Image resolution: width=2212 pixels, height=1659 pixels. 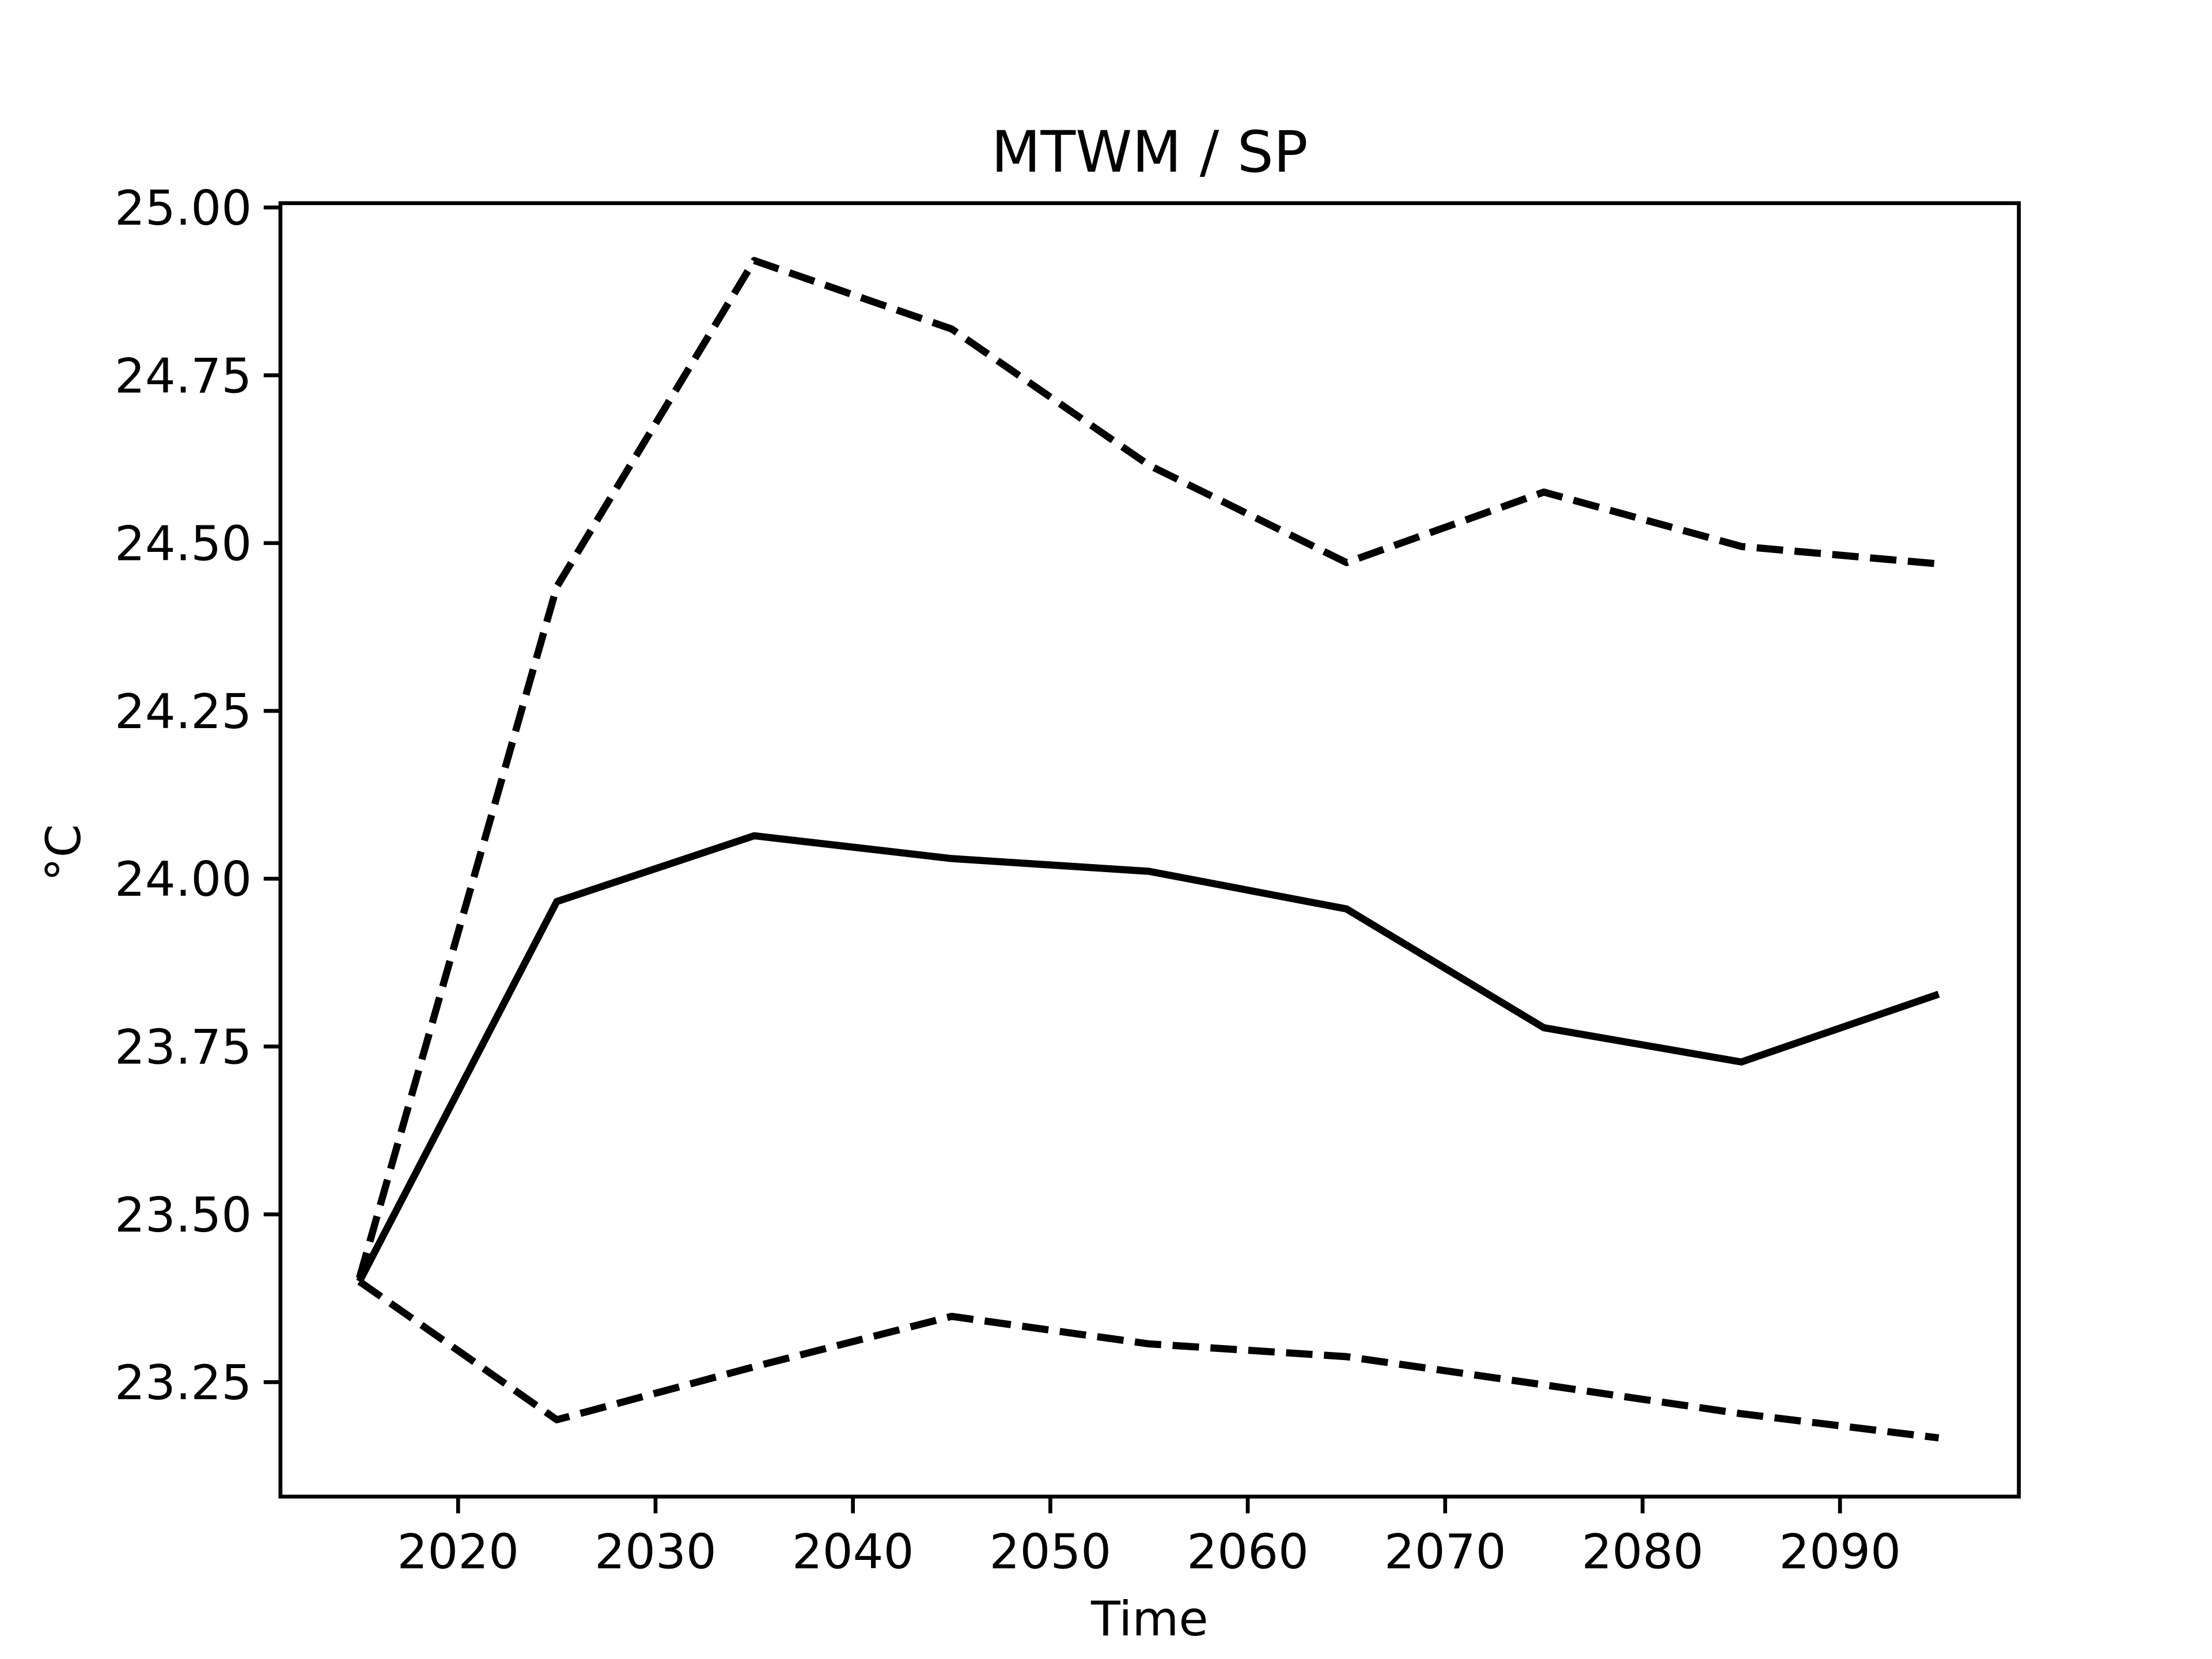 What do you see at coordinates (183, 1215) in the screenshot?
I see `y-tick-label: 23.50` at bounding box center [183, 1215].